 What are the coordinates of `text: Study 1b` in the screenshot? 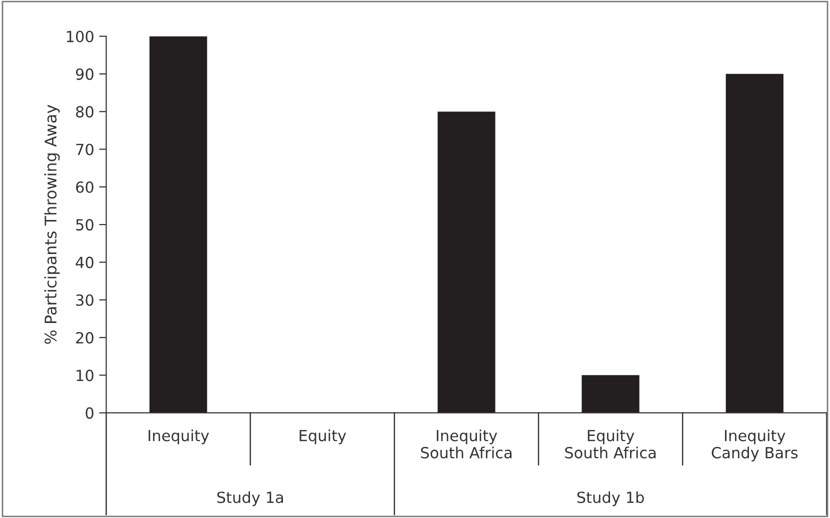 It's located at (610, 498).